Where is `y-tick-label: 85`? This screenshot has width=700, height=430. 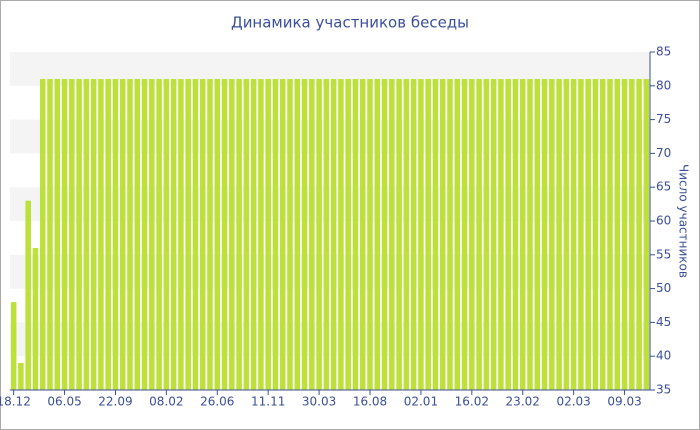 y-tick-label: 85 is located at coordinates (663, 52).